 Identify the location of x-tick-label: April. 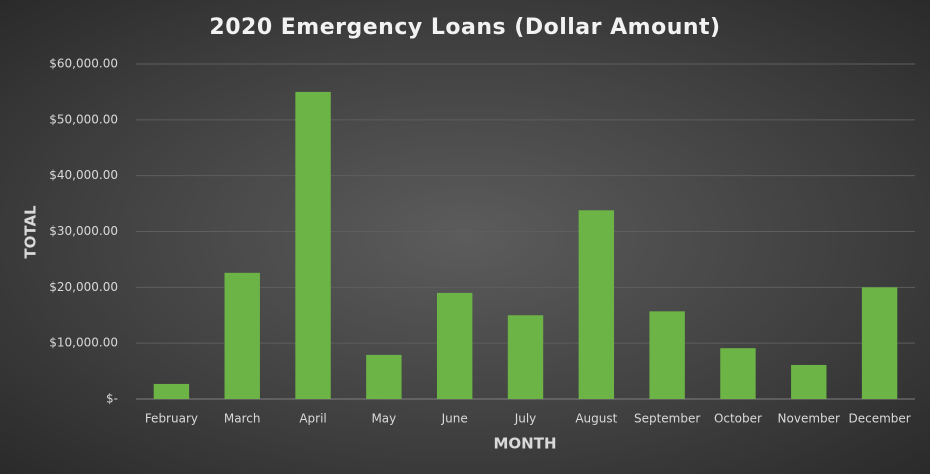
(312, 419).